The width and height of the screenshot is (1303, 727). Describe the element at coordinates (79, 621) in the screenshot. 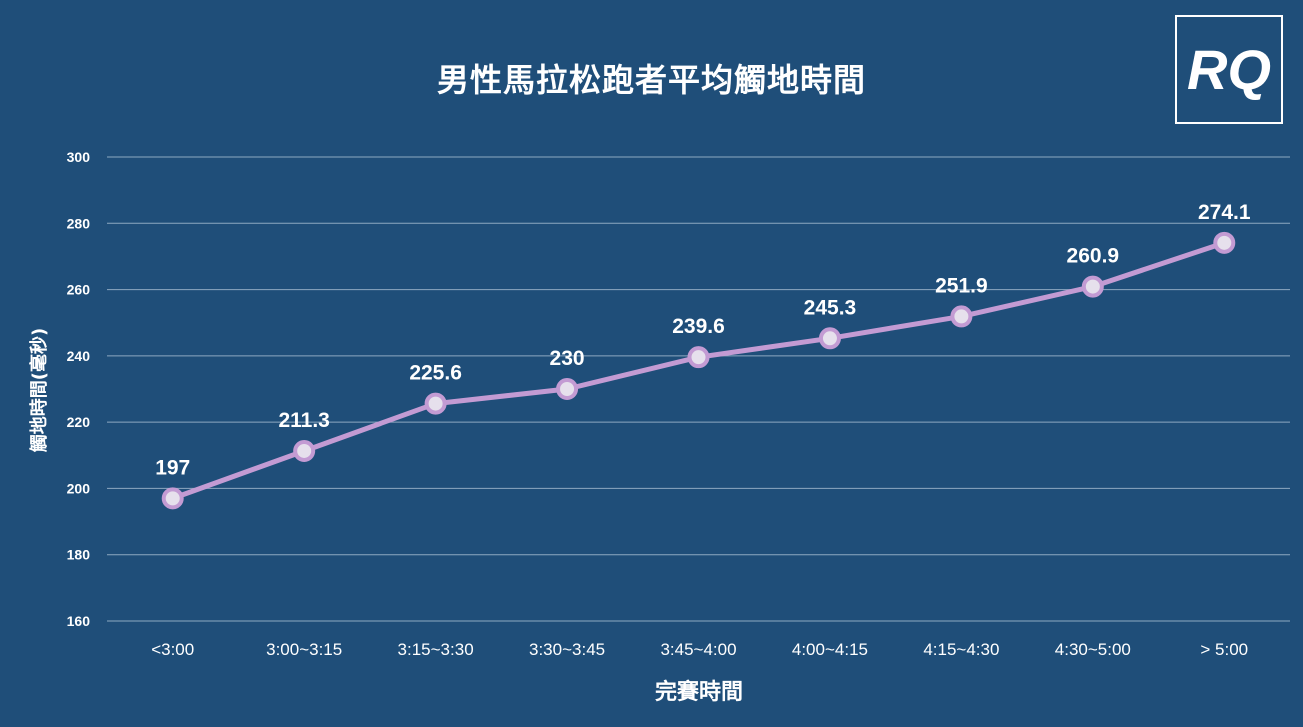

I see `y-tick-label: 160` at that location.